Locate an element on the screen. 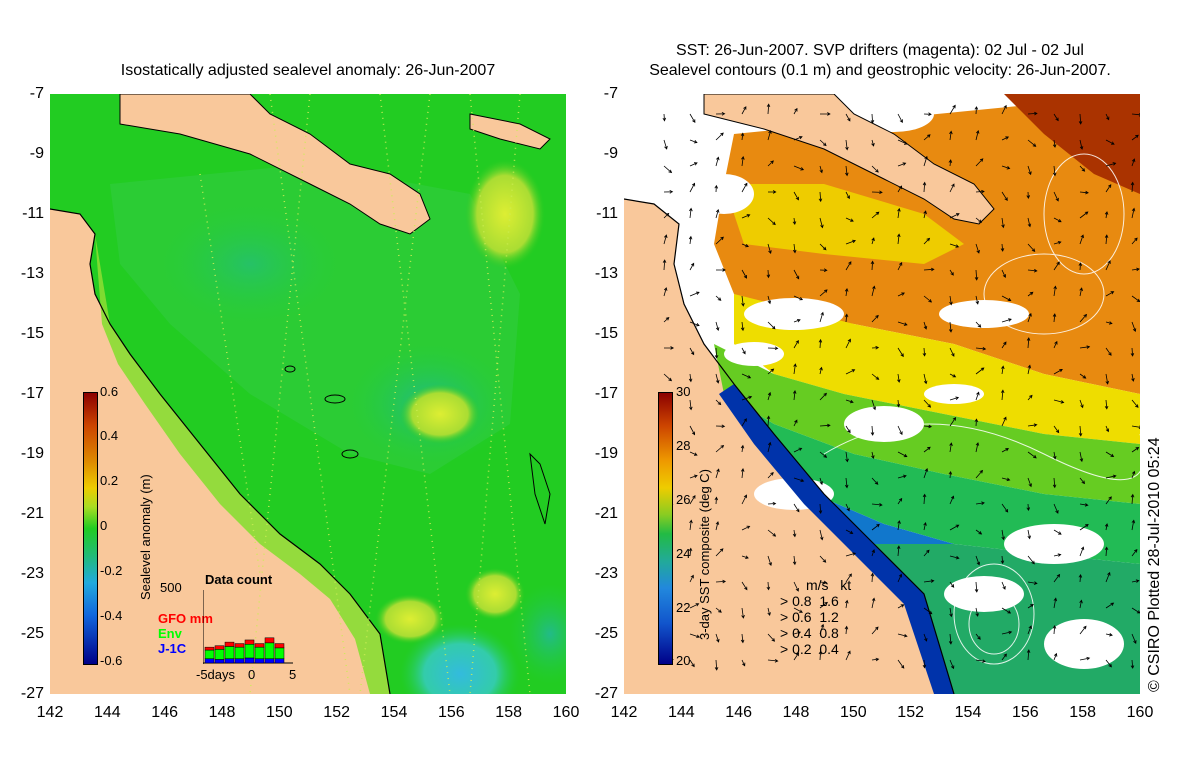 Image resolution: width=1200 pixels, height=780 pixels. left-y-tick-label: -25 is located at coordinates (32, 633).